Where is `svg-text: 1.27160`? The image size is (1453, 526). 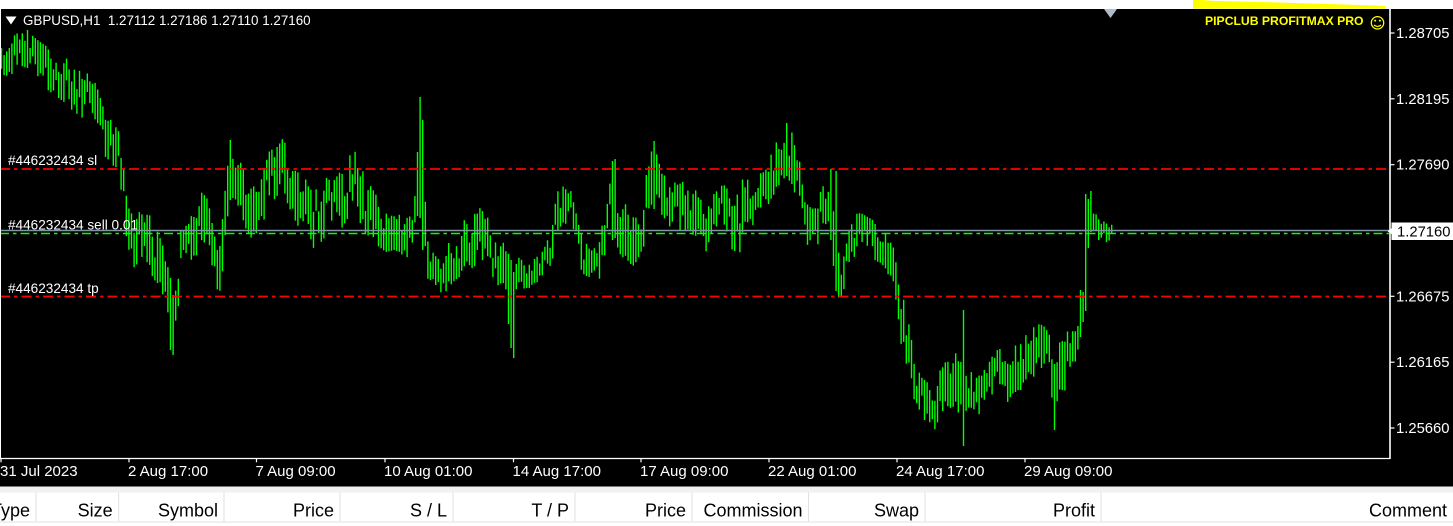
svg-text: 1.27160 is located at coordinates (1424, 232).